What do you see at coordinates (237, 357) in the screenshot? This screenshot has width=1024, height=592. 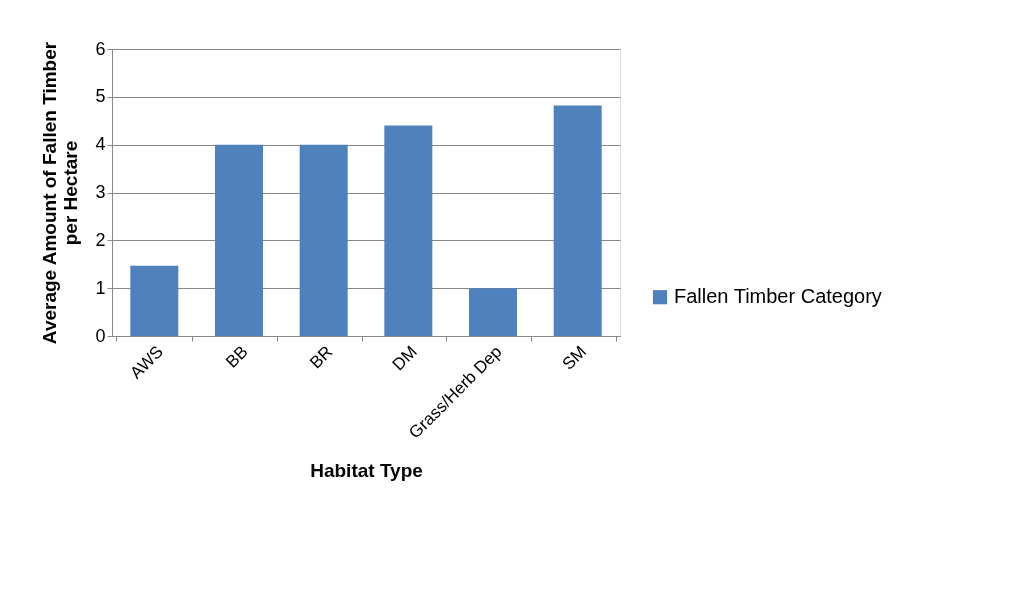 I see `x-tick-label: BB` at bounding box center [237, 357].